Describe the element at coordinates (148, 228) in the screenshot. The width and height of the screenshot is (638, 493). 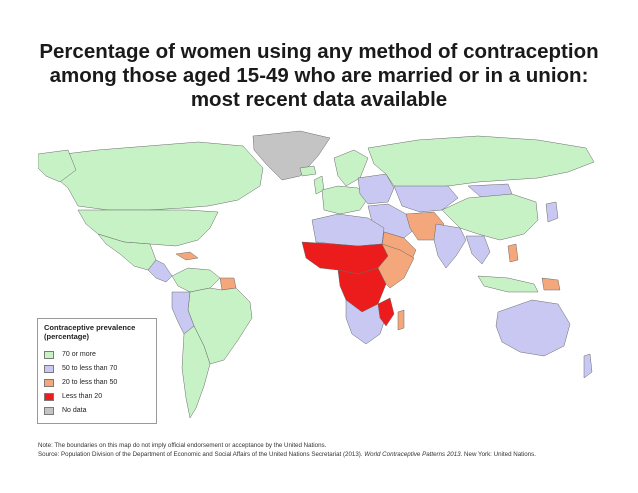
I see `region-usa` at that location.